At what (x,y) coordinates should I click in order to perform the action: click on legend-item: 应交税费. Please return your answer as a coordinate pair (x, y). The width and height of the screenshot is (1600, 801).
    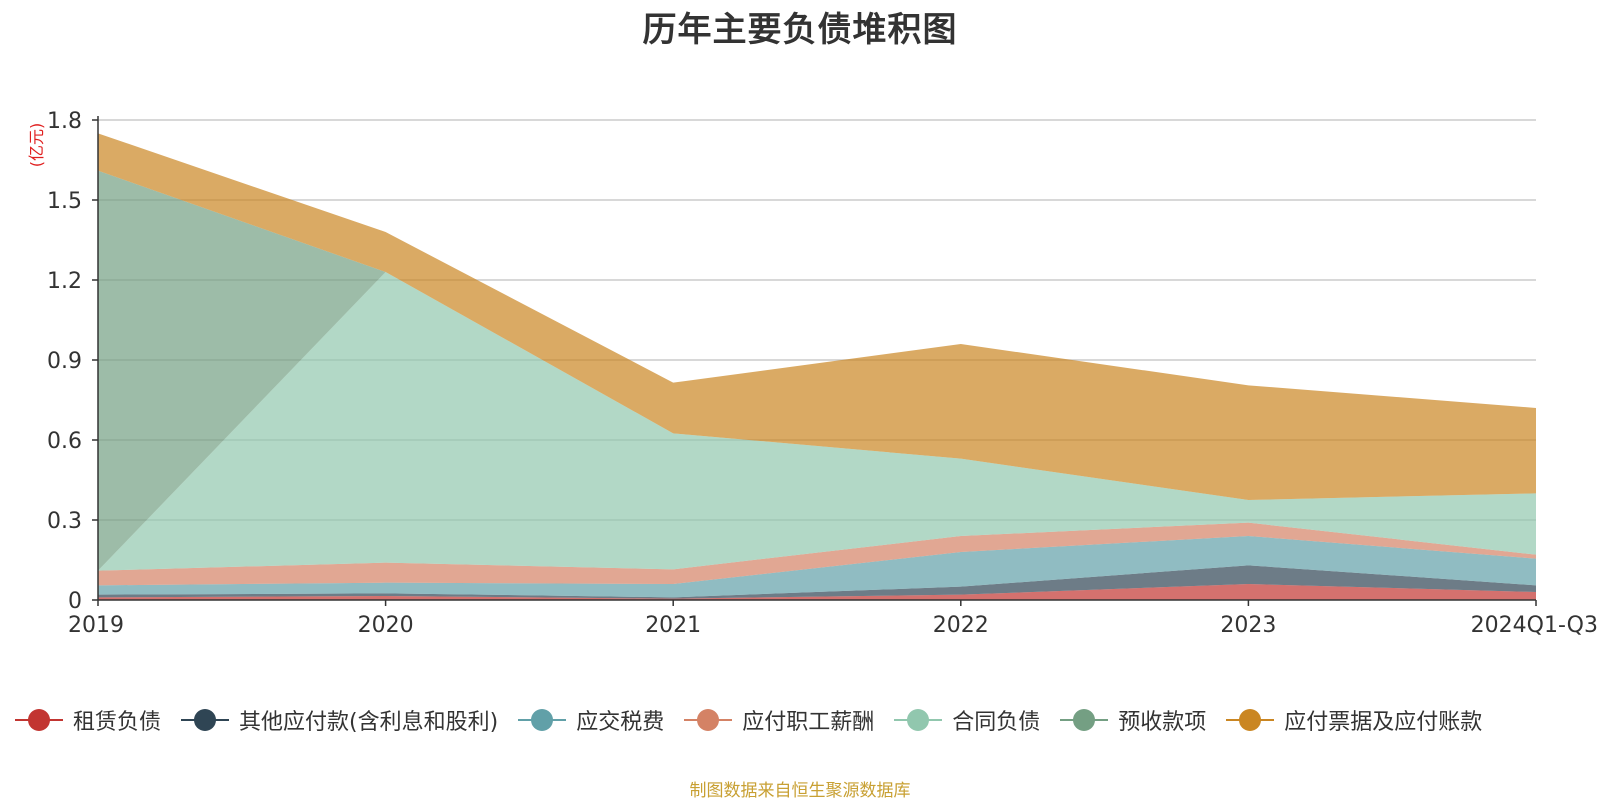
    Looking at the image, I should click on (591, 720).